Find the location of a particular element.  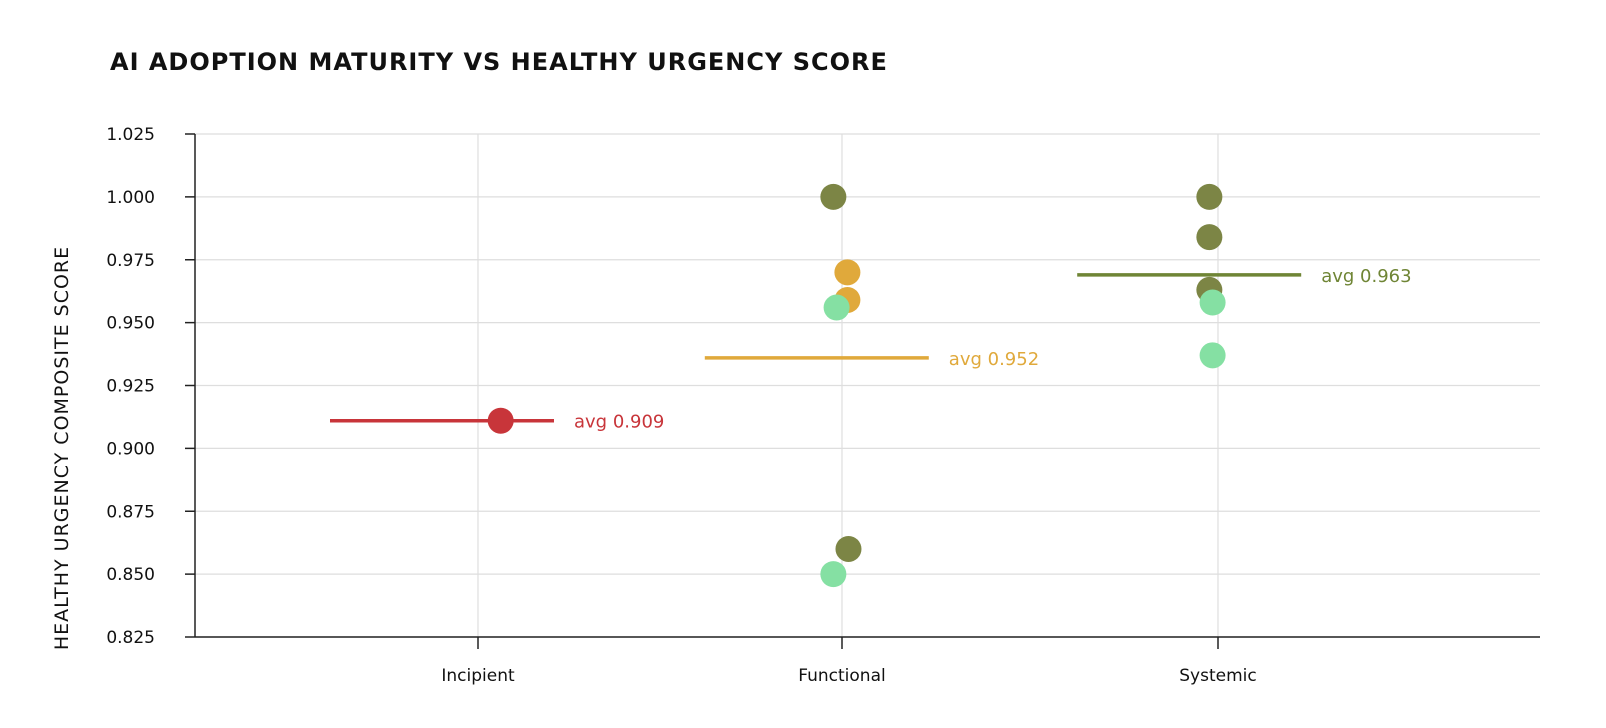

y-tick-label: 1.025 is located at coordinates (130, 135).